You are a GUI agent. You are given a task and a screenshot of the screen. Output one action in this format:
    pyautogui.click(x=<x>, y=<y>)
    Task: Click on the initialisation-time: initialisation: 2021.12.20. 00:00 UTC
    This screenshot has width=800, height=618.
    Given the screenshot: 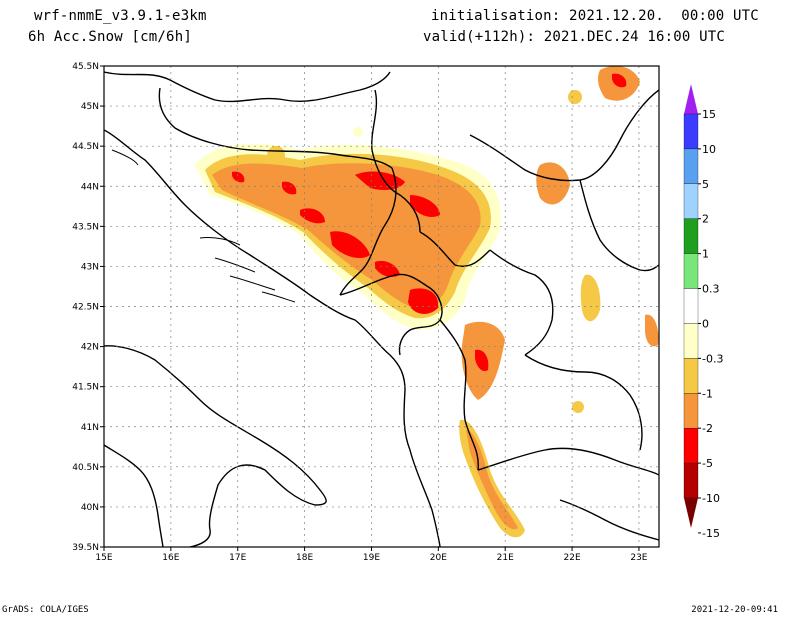 What is the action you would take?
    pyautogui.click(x=595, y=16)
    